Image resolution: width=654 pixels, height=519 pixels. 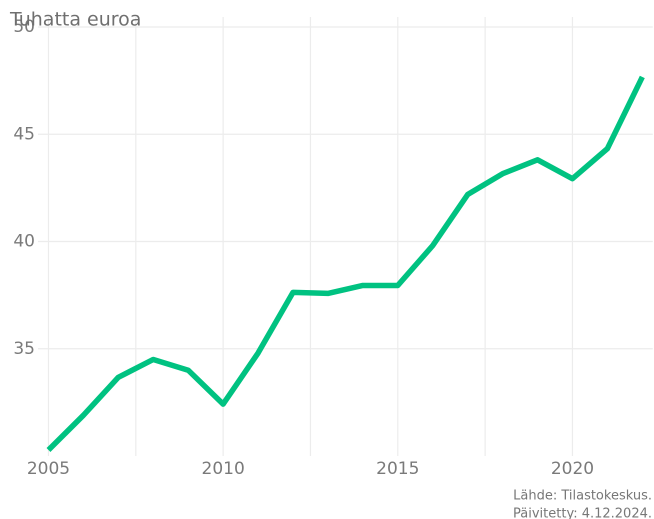 I want to click on x-tick-label: 2005, so click(x=48, y=469).